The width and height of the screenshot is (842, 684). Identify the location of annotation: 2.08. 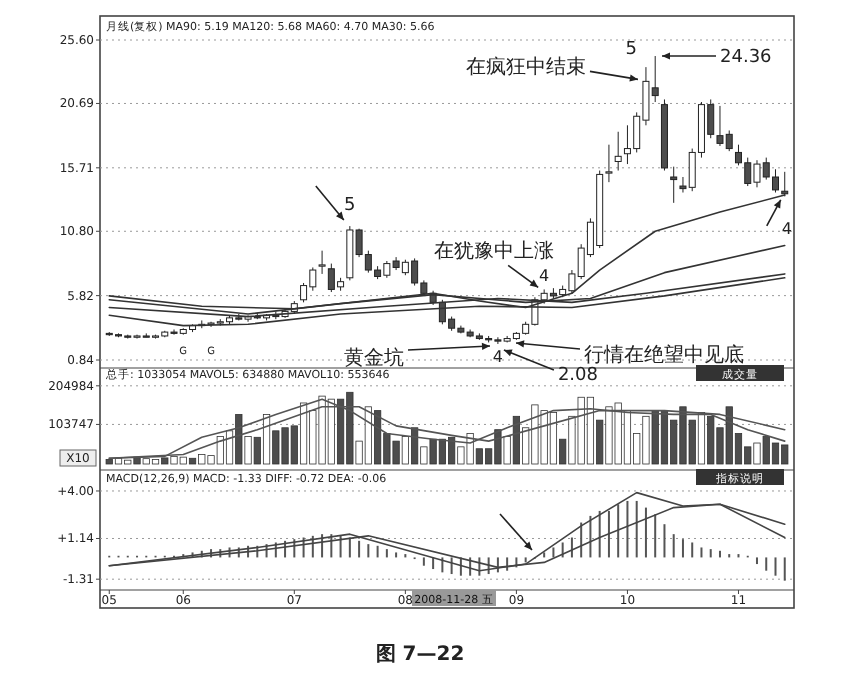
(578, 375).